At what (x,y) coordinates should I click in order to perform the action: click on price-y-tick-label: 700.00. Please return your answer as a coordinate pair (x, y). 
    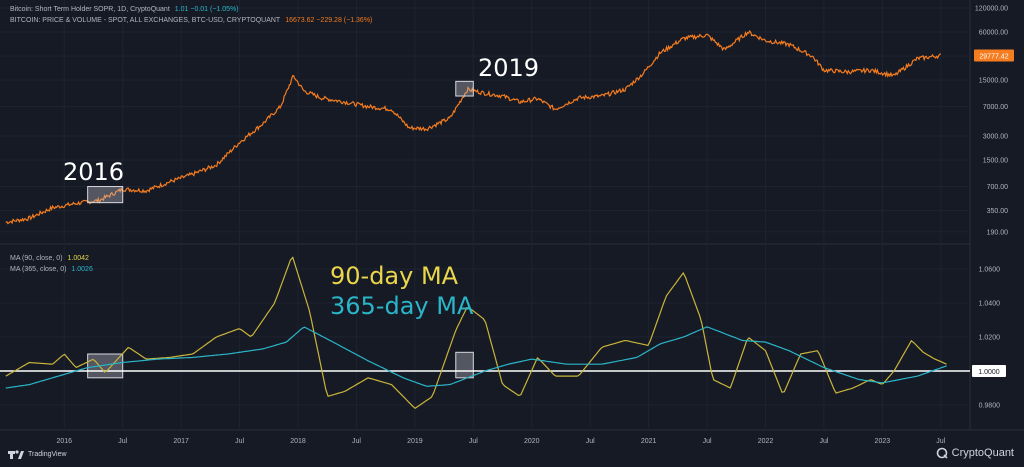
    Looking at the image, I should click on (998, 187).